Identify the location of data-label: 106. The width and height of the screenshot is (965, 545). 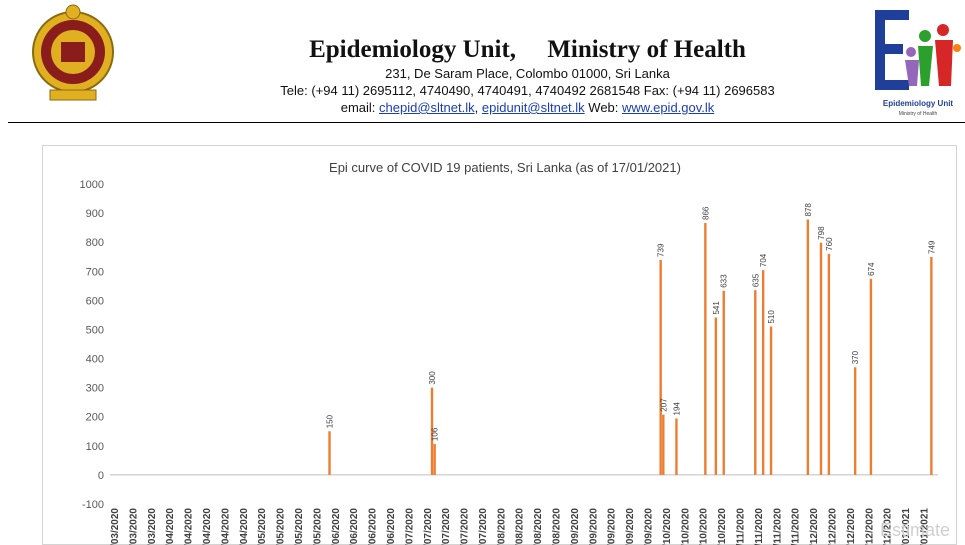
(435, 434).